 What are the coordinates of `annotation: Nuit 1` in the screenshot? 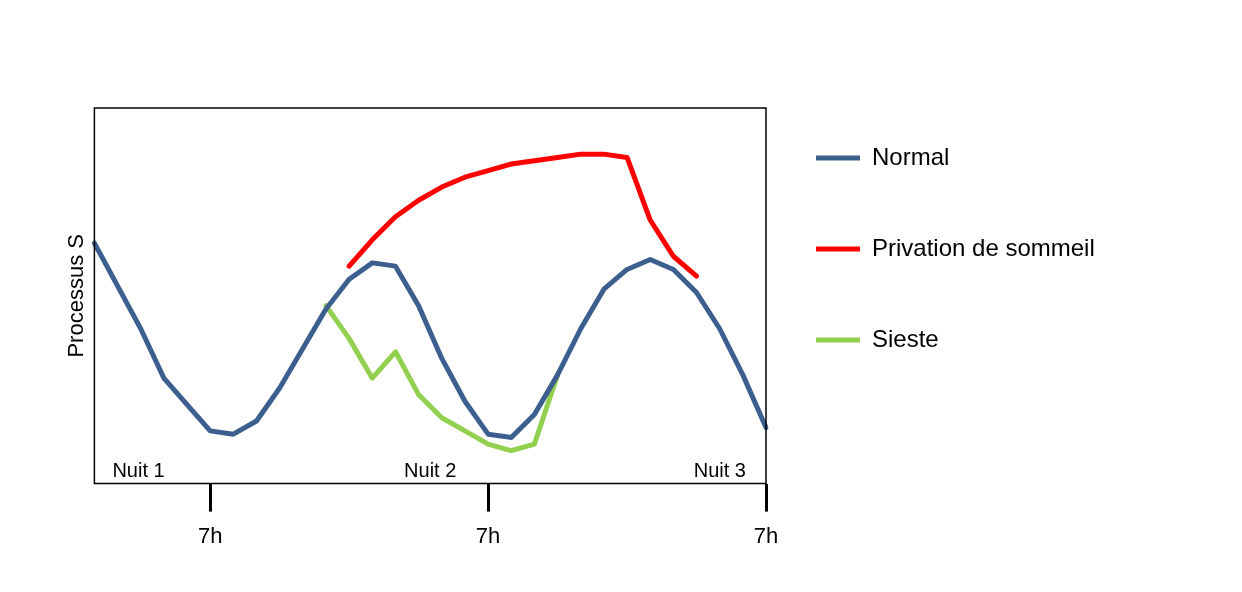 It's located at (138, 470).